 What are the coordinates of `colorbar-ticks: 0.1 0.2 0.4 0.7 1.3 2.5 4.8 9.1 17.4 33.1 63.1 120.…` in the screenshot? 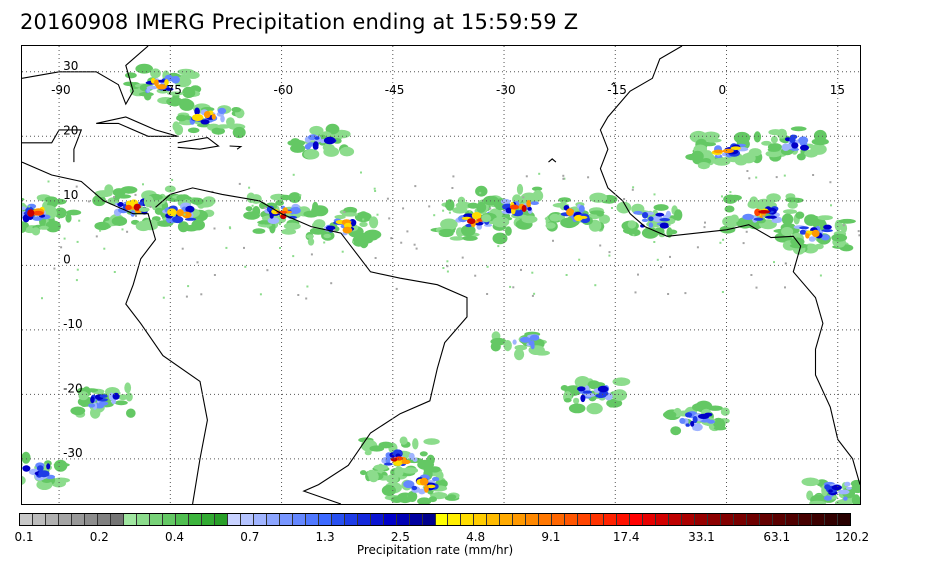 It's located at (472, 537).